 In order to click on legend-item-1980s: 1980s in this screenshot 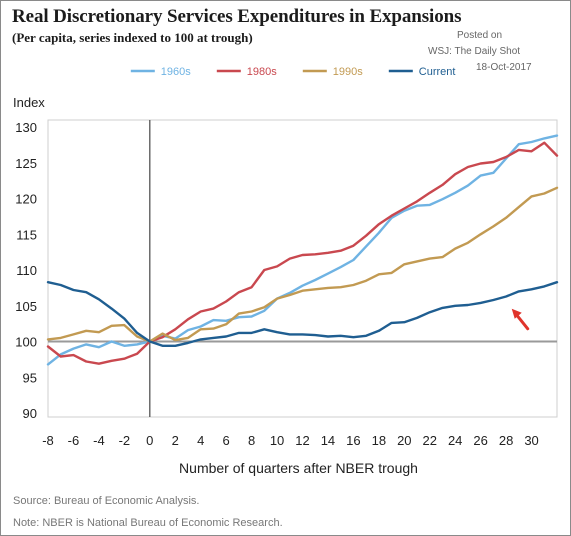, I will do `click(246, 72)`.